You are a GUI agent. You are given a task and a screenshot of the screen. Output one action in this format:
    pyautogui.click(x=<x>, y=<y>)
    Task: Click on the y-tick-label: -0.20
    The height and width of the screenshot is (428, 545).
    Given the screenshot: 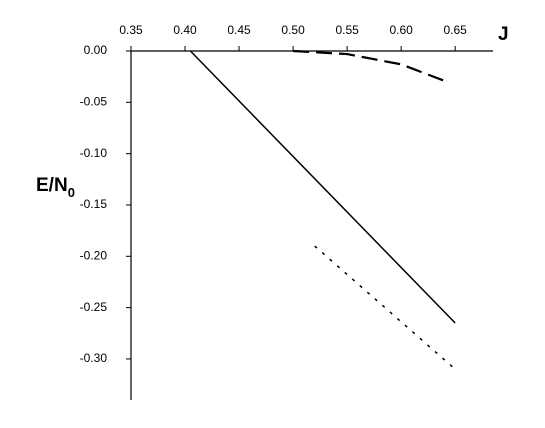 What is the action you would take?
    pyautogui.click(x=94, y=255)
    